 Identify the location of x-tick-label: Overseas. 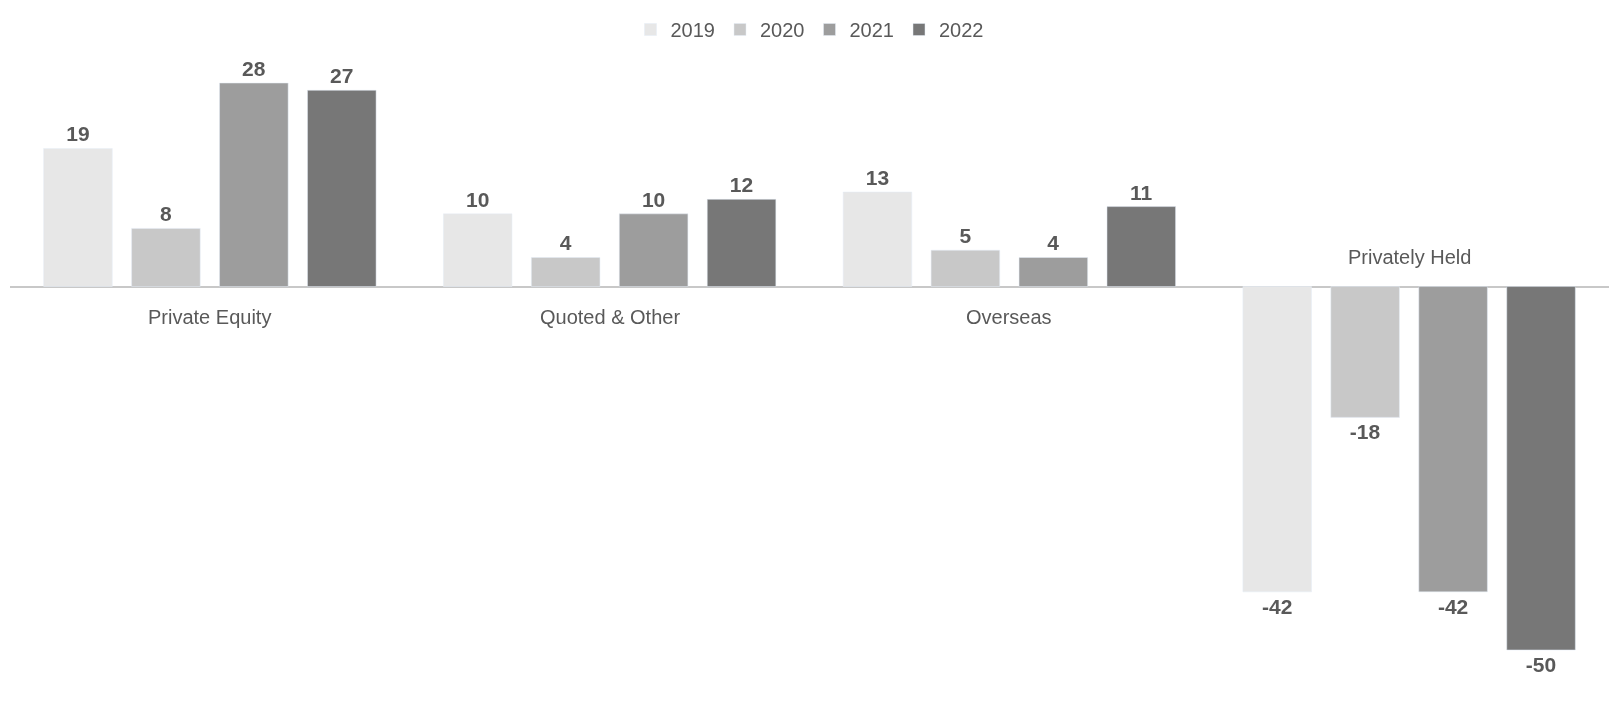
(1009, 317).